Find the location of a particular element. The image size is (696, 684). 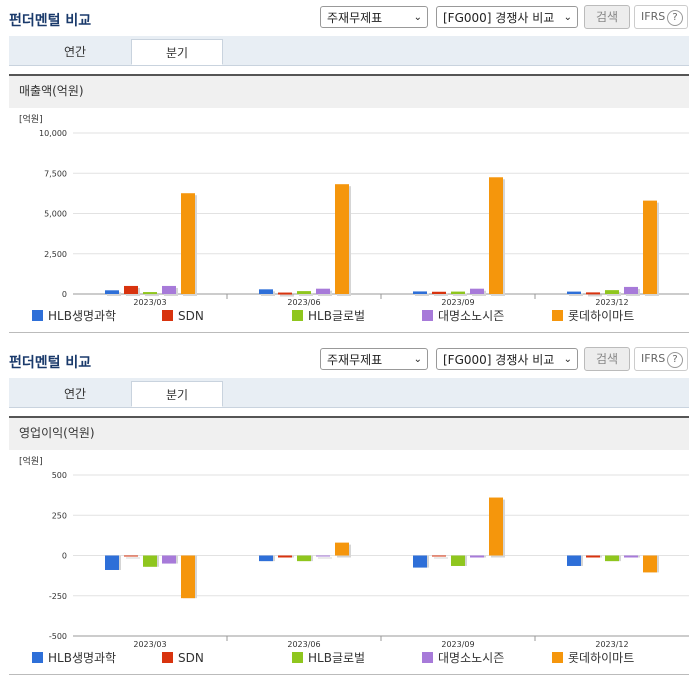

period-tabs: 연간 분기 is located at coordinates (349, 393).